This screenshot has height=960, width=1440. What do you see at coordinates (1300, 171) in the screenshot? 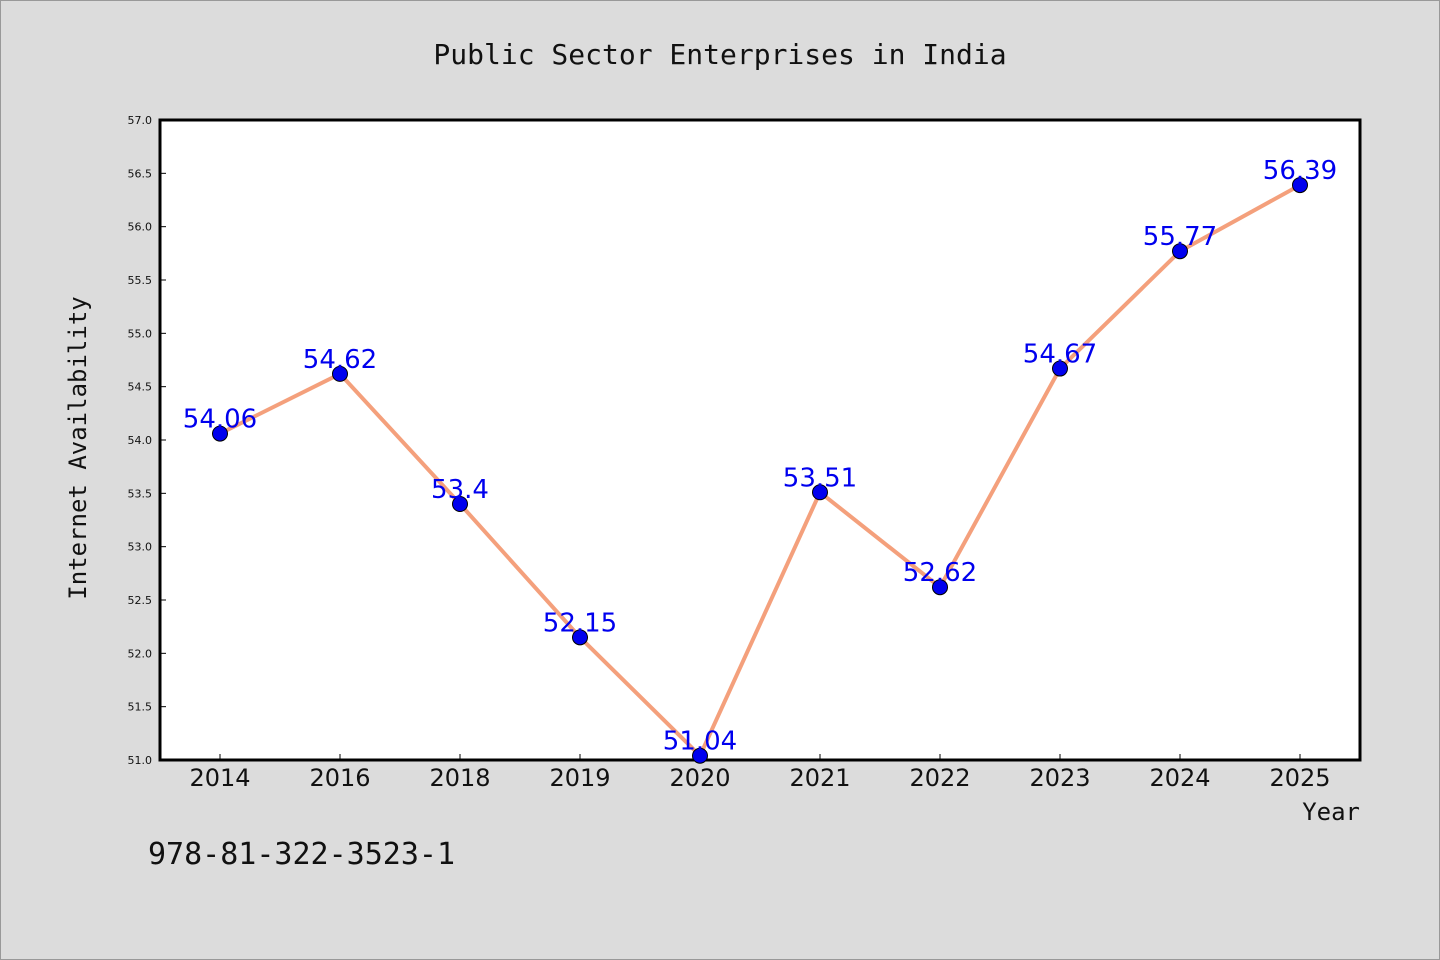
I see `data-label: 56.39` at bounding box center [1300, 171].